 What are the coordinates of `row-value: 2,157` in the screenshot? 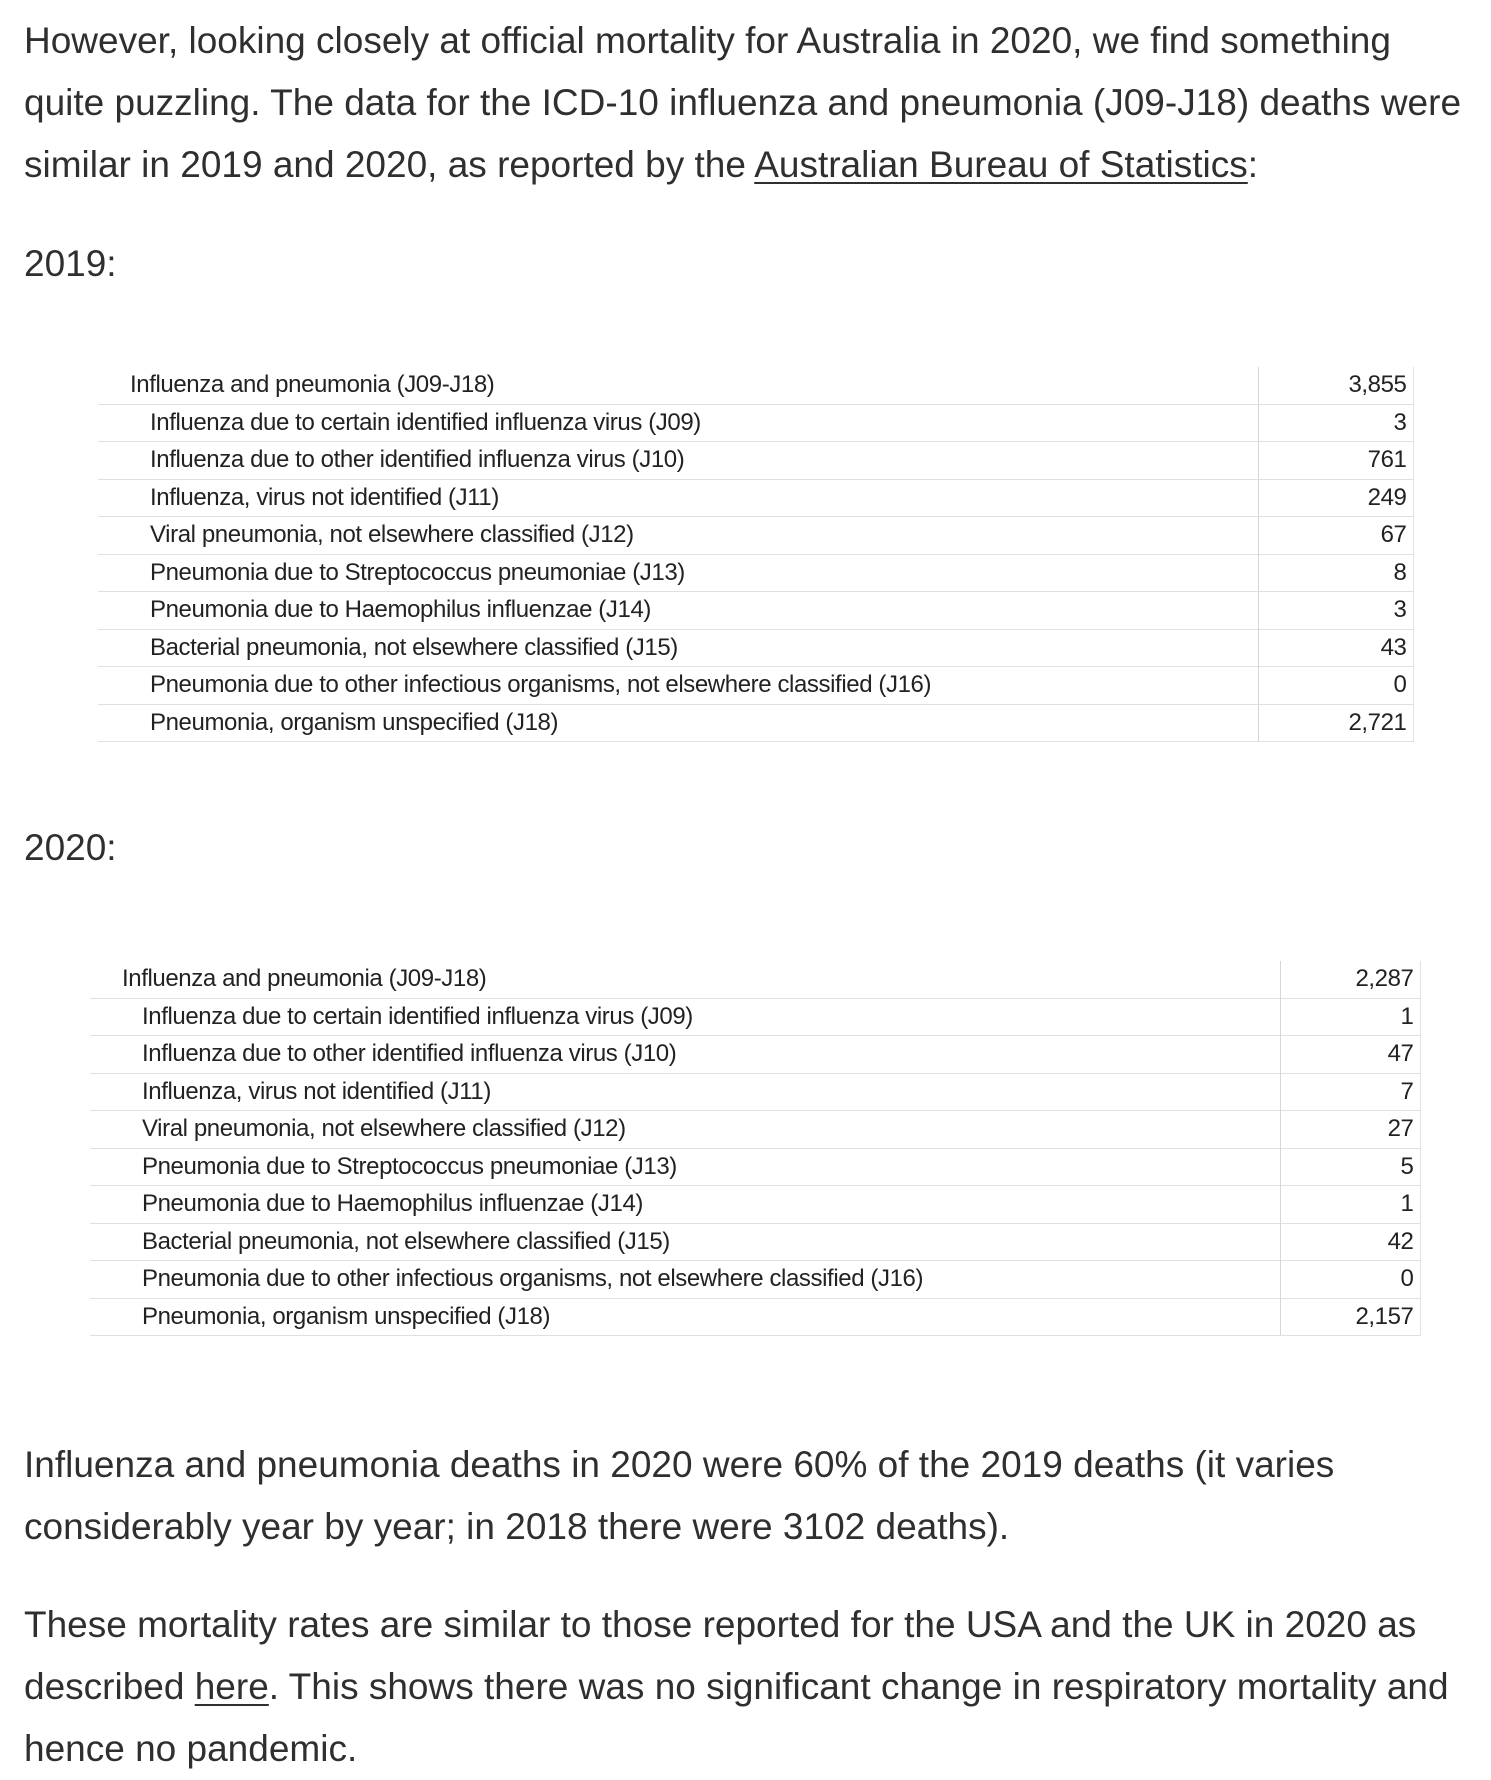 It's located at (1350, 1316).